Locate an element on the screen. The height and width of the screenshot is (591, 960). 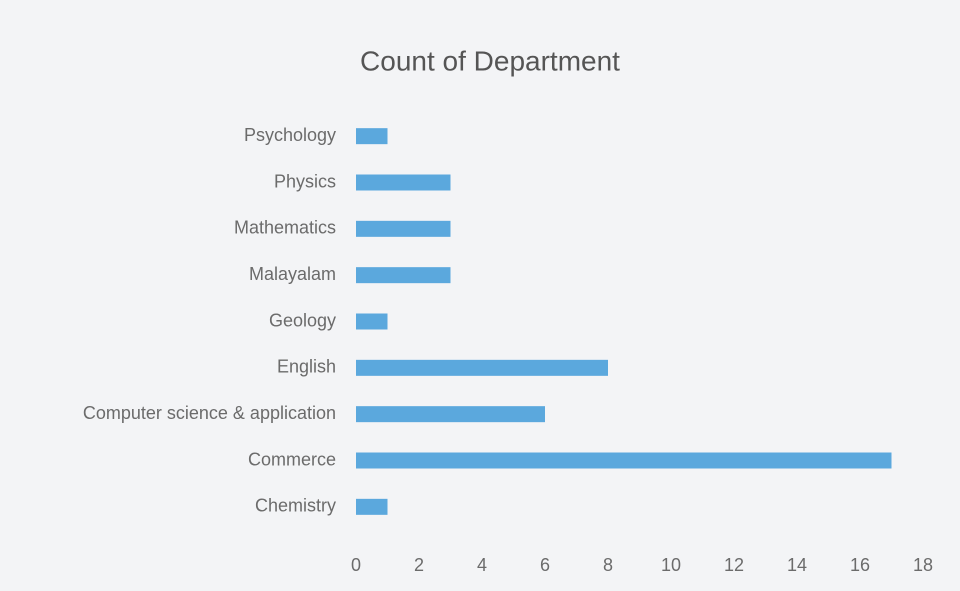
y-tick-label: English is located at coordinates (306, 367).